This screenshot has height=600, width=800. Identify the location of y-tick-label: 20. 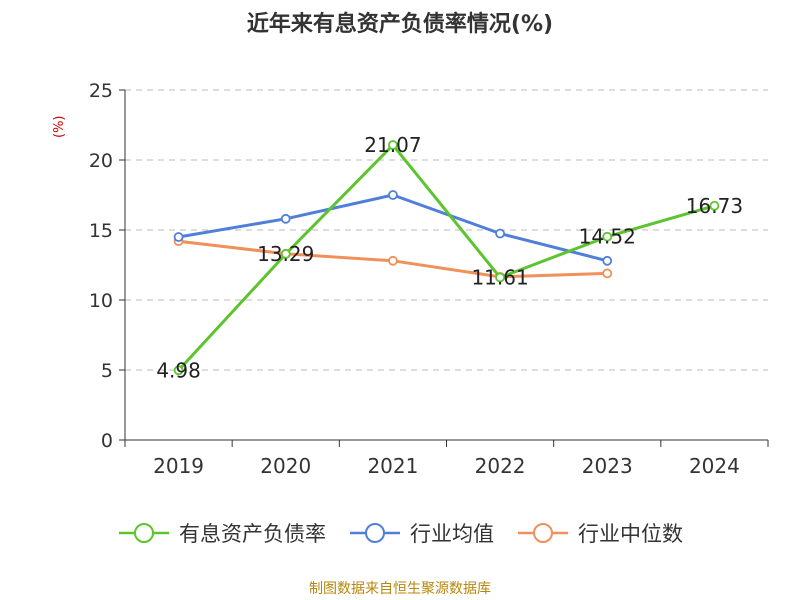
(101, 161).